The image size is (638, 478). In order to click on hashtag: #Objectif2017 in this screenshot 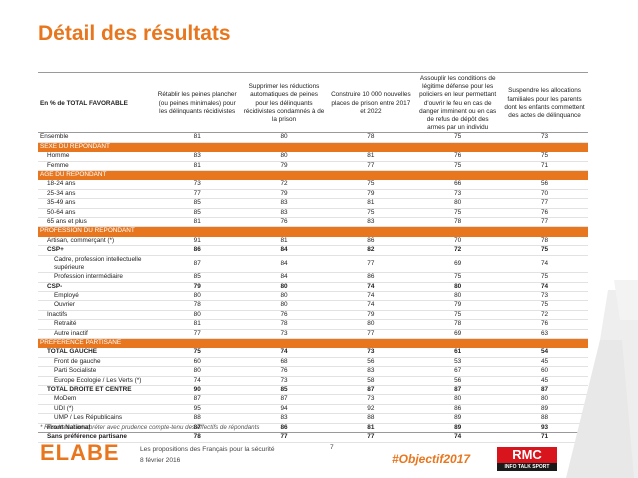, I will do `click(431, 459)`.